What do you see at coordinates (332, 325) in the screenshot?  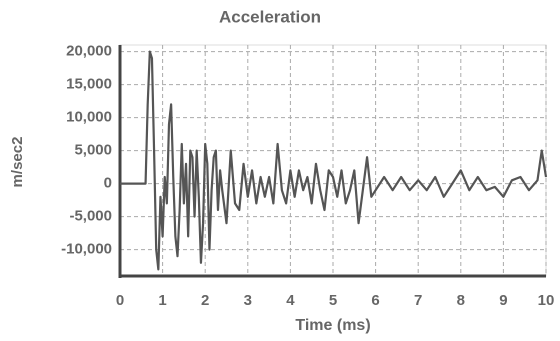 I see `x-axis-label: Time (ms)` at bounding box center [332, 325].